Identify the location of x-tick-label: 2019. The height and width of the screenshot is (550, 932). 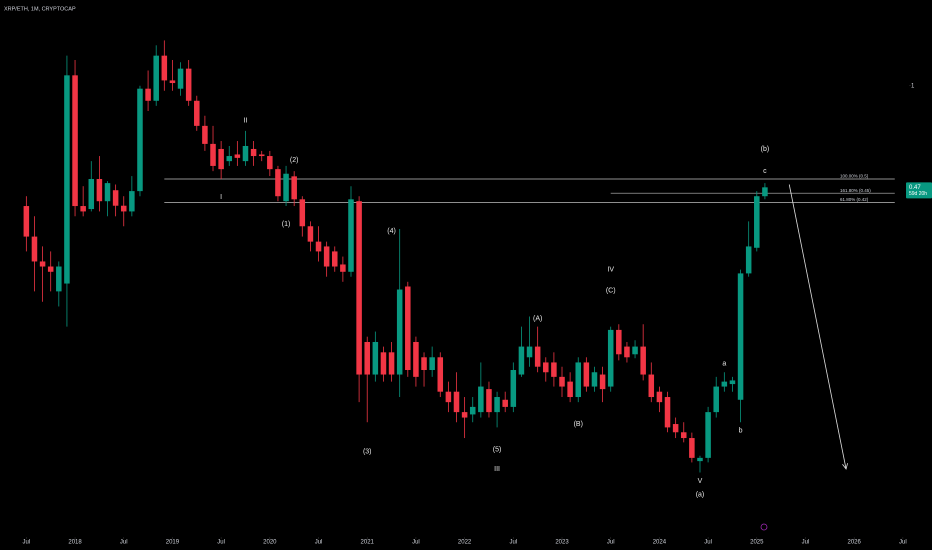
(173, 543).